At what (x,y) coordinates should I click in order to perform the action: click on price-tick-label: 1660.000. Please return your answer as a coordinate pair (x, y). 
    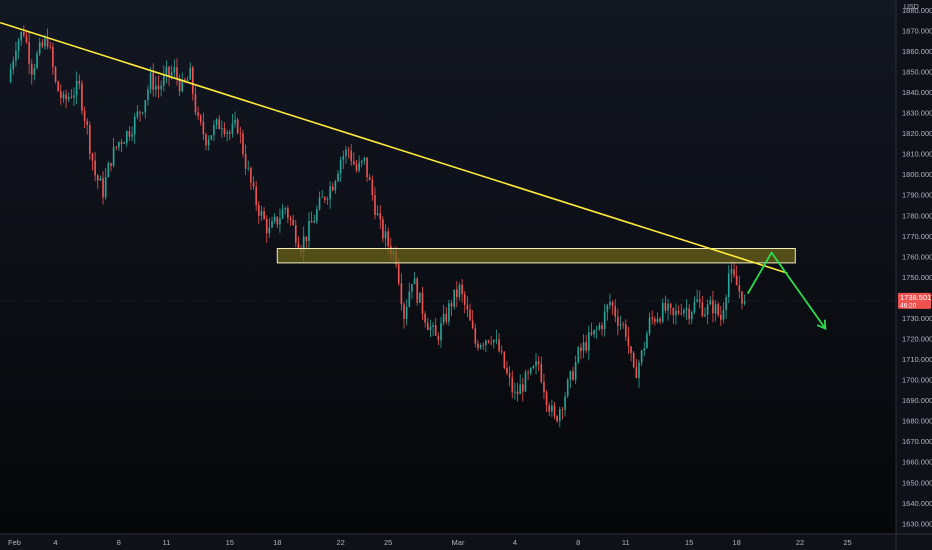
    Looking at the image, I should click on (917, 462).